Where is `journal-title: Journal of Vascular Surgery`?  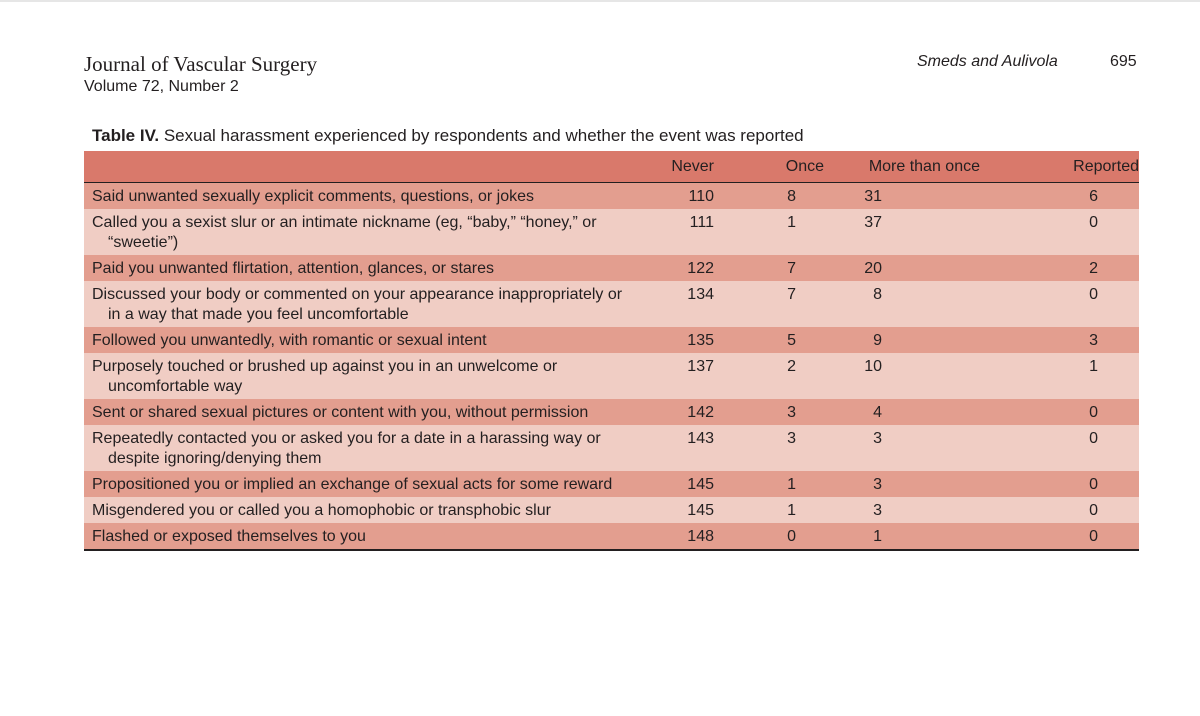
journal-title: Journal of Vascular Surgery is located at coordinates (201, 64).